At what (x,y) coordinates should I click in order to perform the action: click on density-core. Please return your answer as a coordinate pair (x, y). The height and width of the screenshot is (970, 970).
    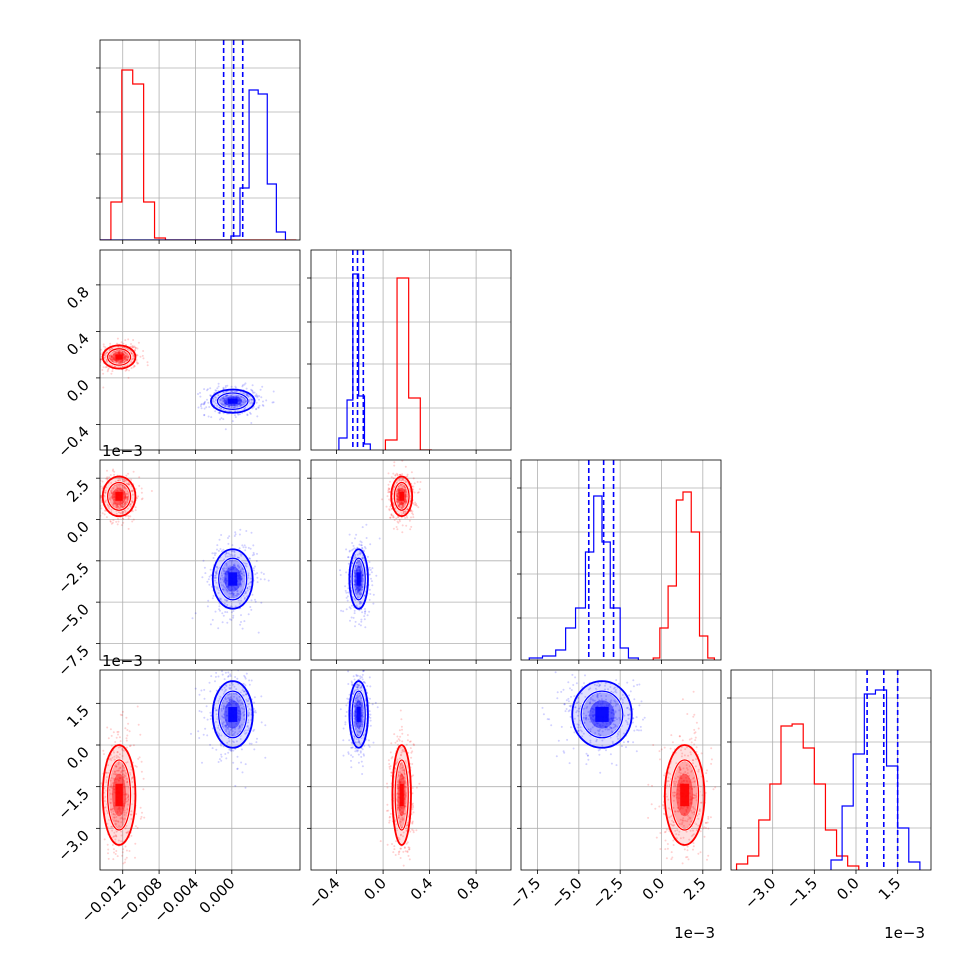
    Looking at the image, I should click on (358, 579).